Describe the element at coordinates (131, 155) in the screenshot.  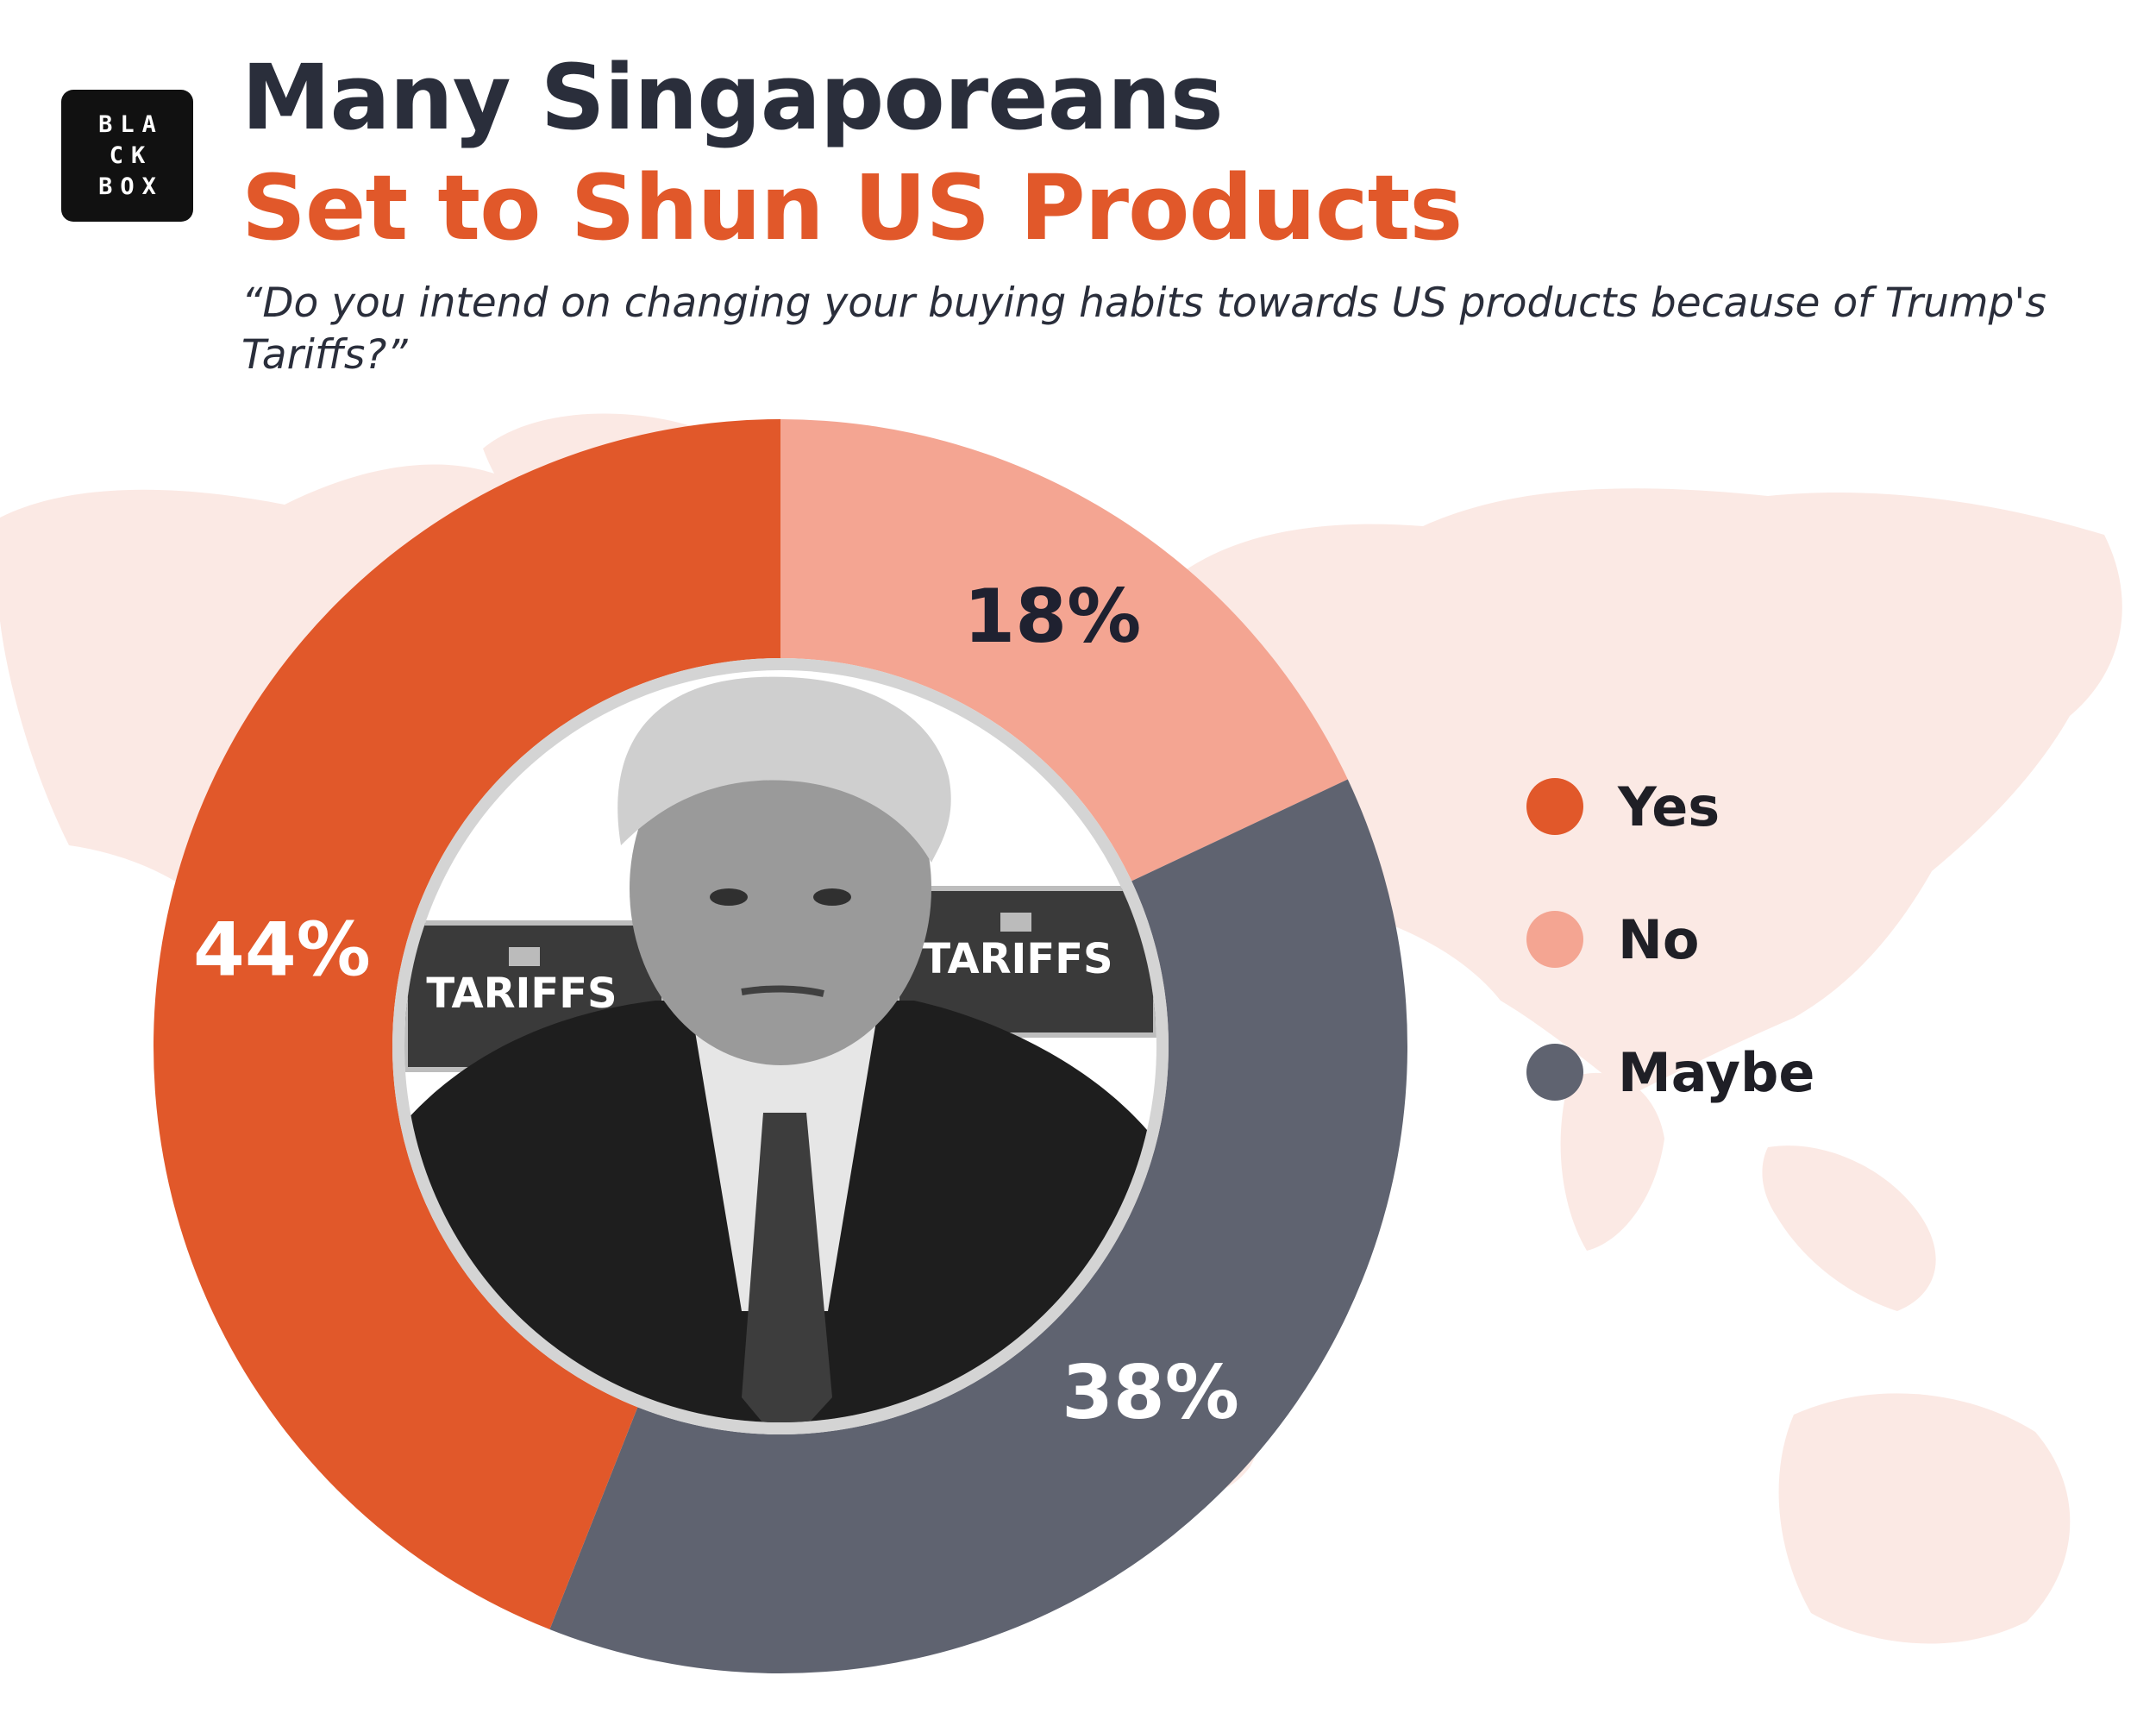
I see `logo-line: CK` at that location.